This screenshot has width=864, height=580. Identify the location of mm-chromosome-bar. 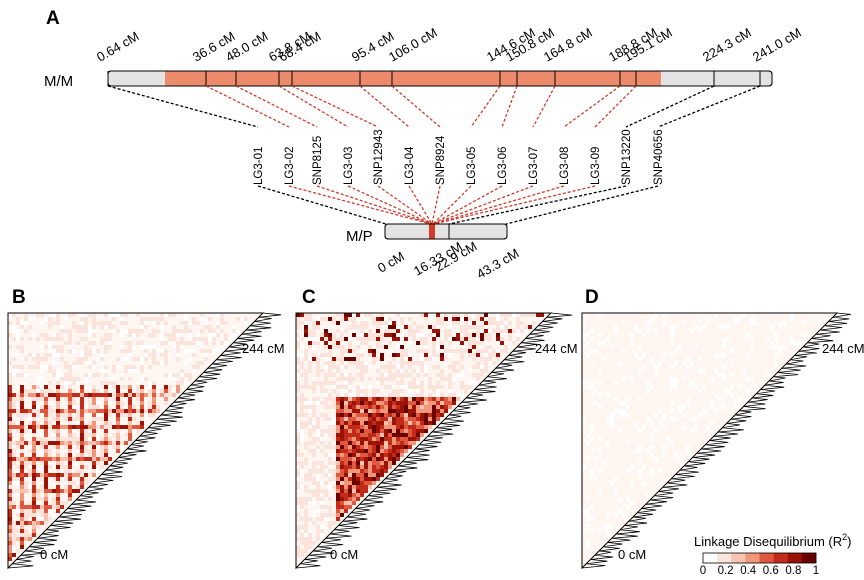
(440, 78).